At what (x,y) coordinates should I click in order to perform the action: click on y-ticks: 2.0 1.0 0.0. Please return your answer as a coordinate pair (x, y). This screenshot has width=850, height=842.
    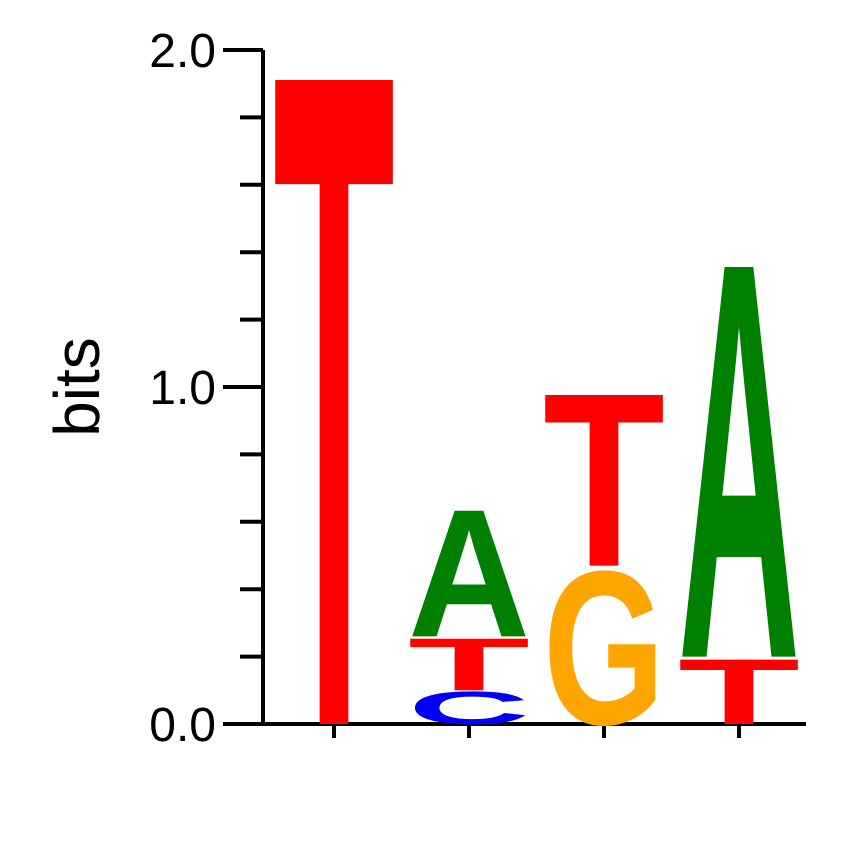
    Looking at the image, I should click on (206, 388).